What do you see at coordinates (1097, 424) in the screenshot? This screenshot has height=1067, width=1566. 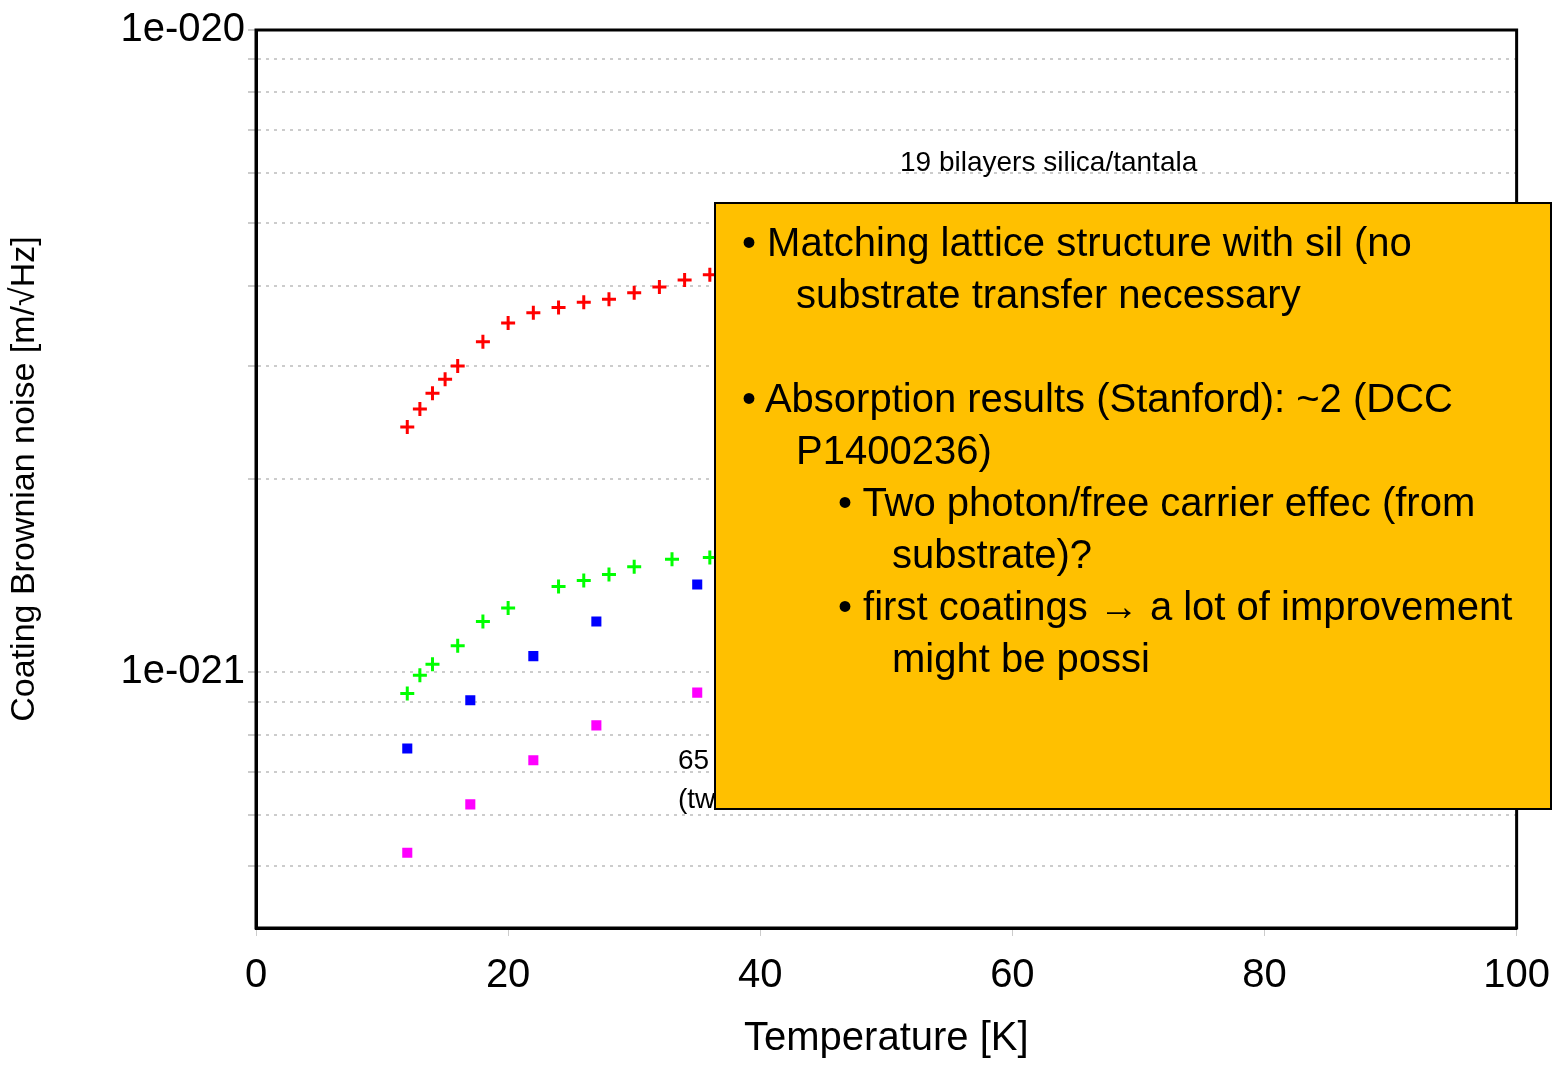 I see `annotation: • Absorption results (Stanford): ~2 (DCC P1400236)` at bounding box center [1097, 424].